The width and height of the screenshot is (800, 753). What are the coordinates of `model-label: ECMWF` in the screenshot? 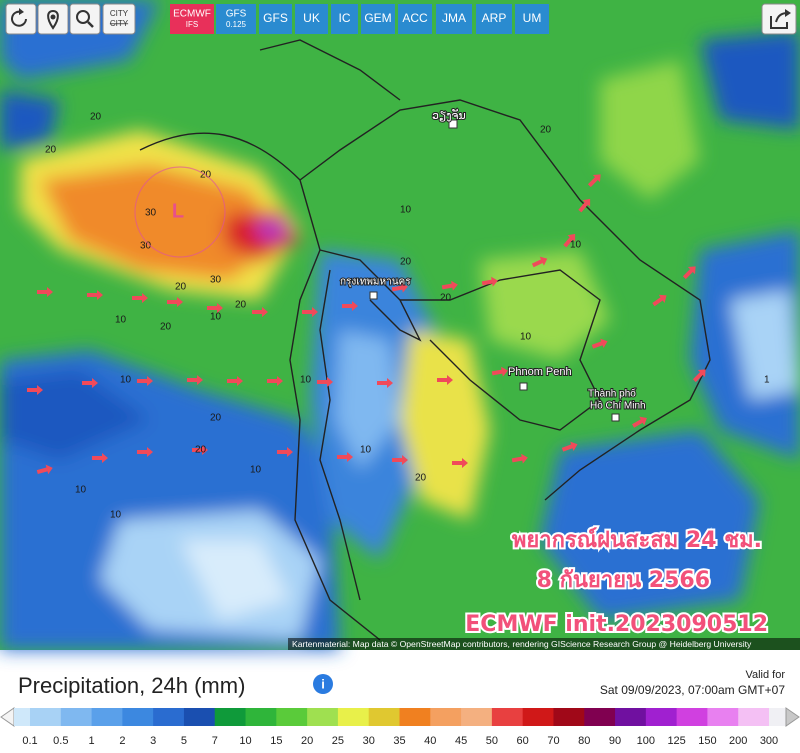 It's located at (192, 14).